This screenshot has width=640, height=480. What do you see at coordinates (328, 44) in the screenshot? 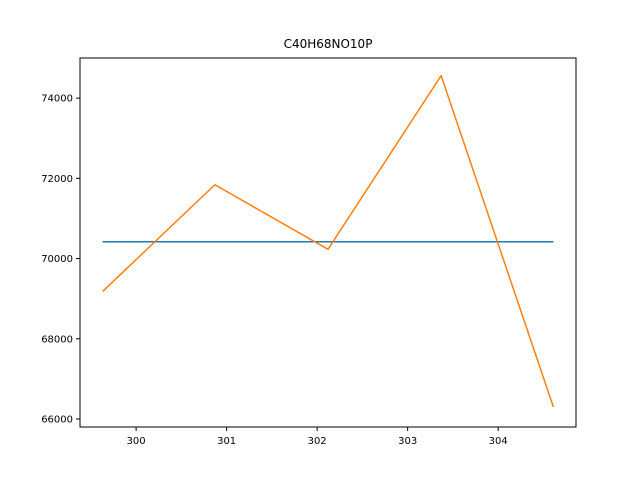
I see `chart-title: C40H68NO10P` at bounding box center [328, 44].